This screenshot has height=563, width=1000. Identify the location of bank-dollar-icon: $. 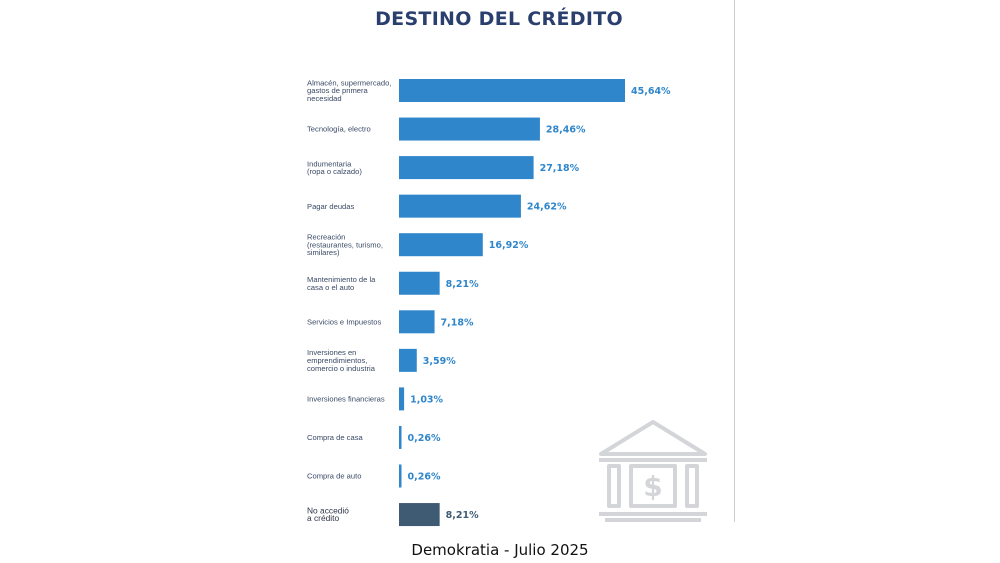
(653, 471).